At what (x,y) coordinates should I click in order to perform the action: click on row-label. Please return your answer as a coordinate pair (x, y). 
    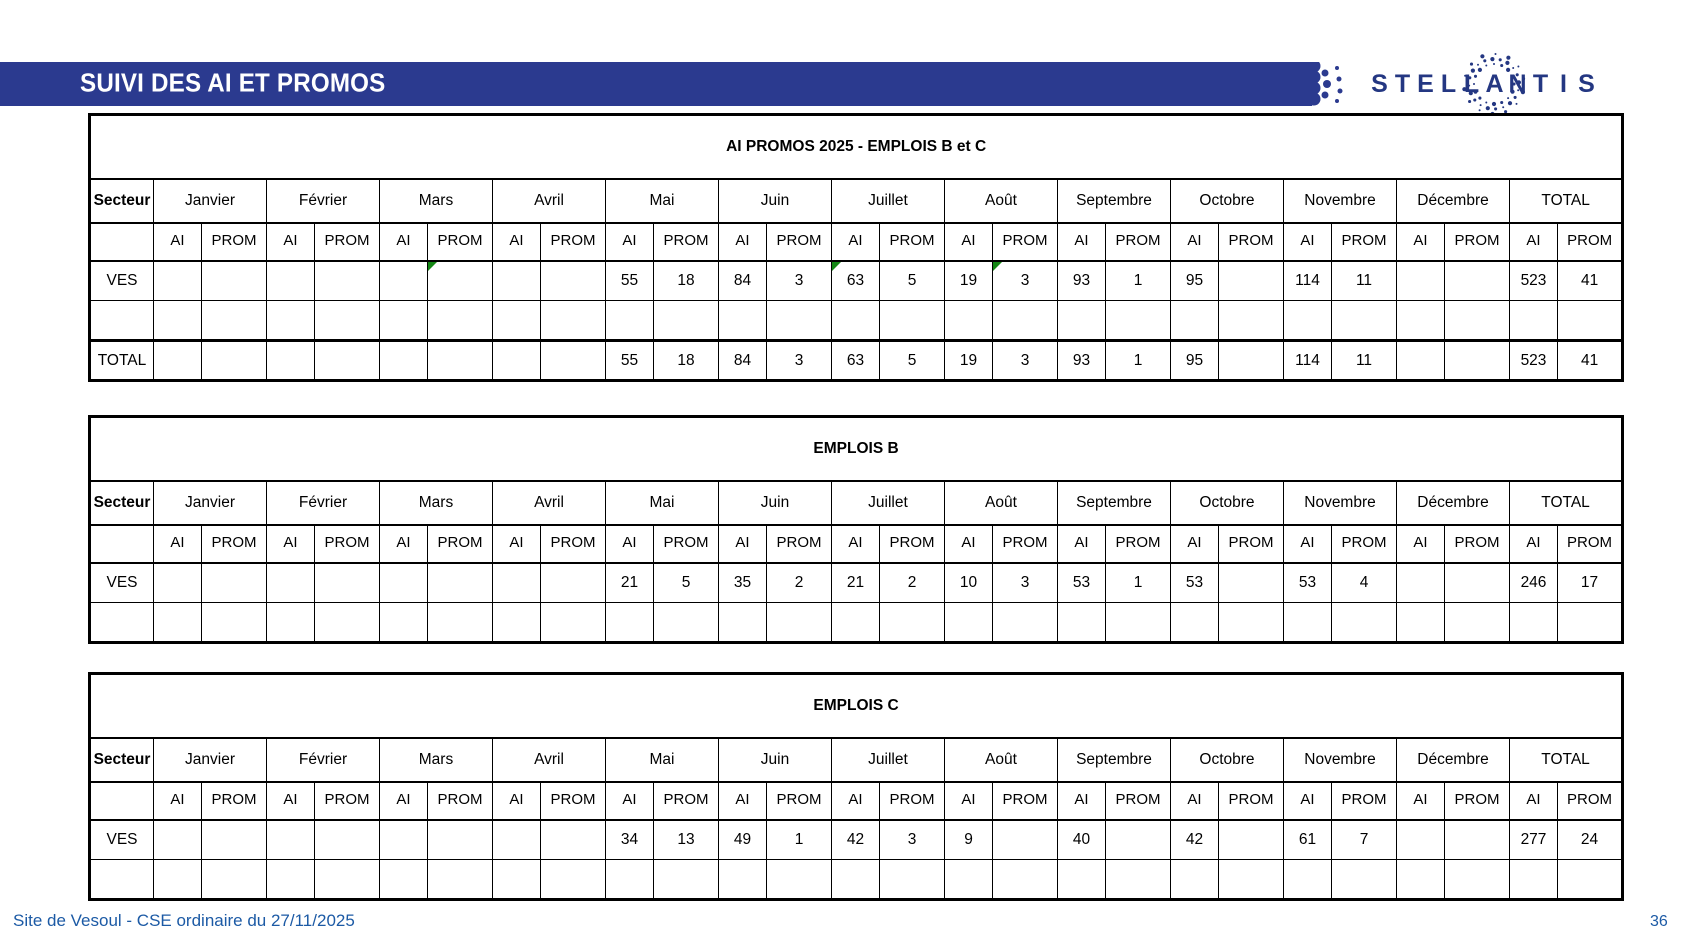
    Looking at the image, I should click on (121, 879).